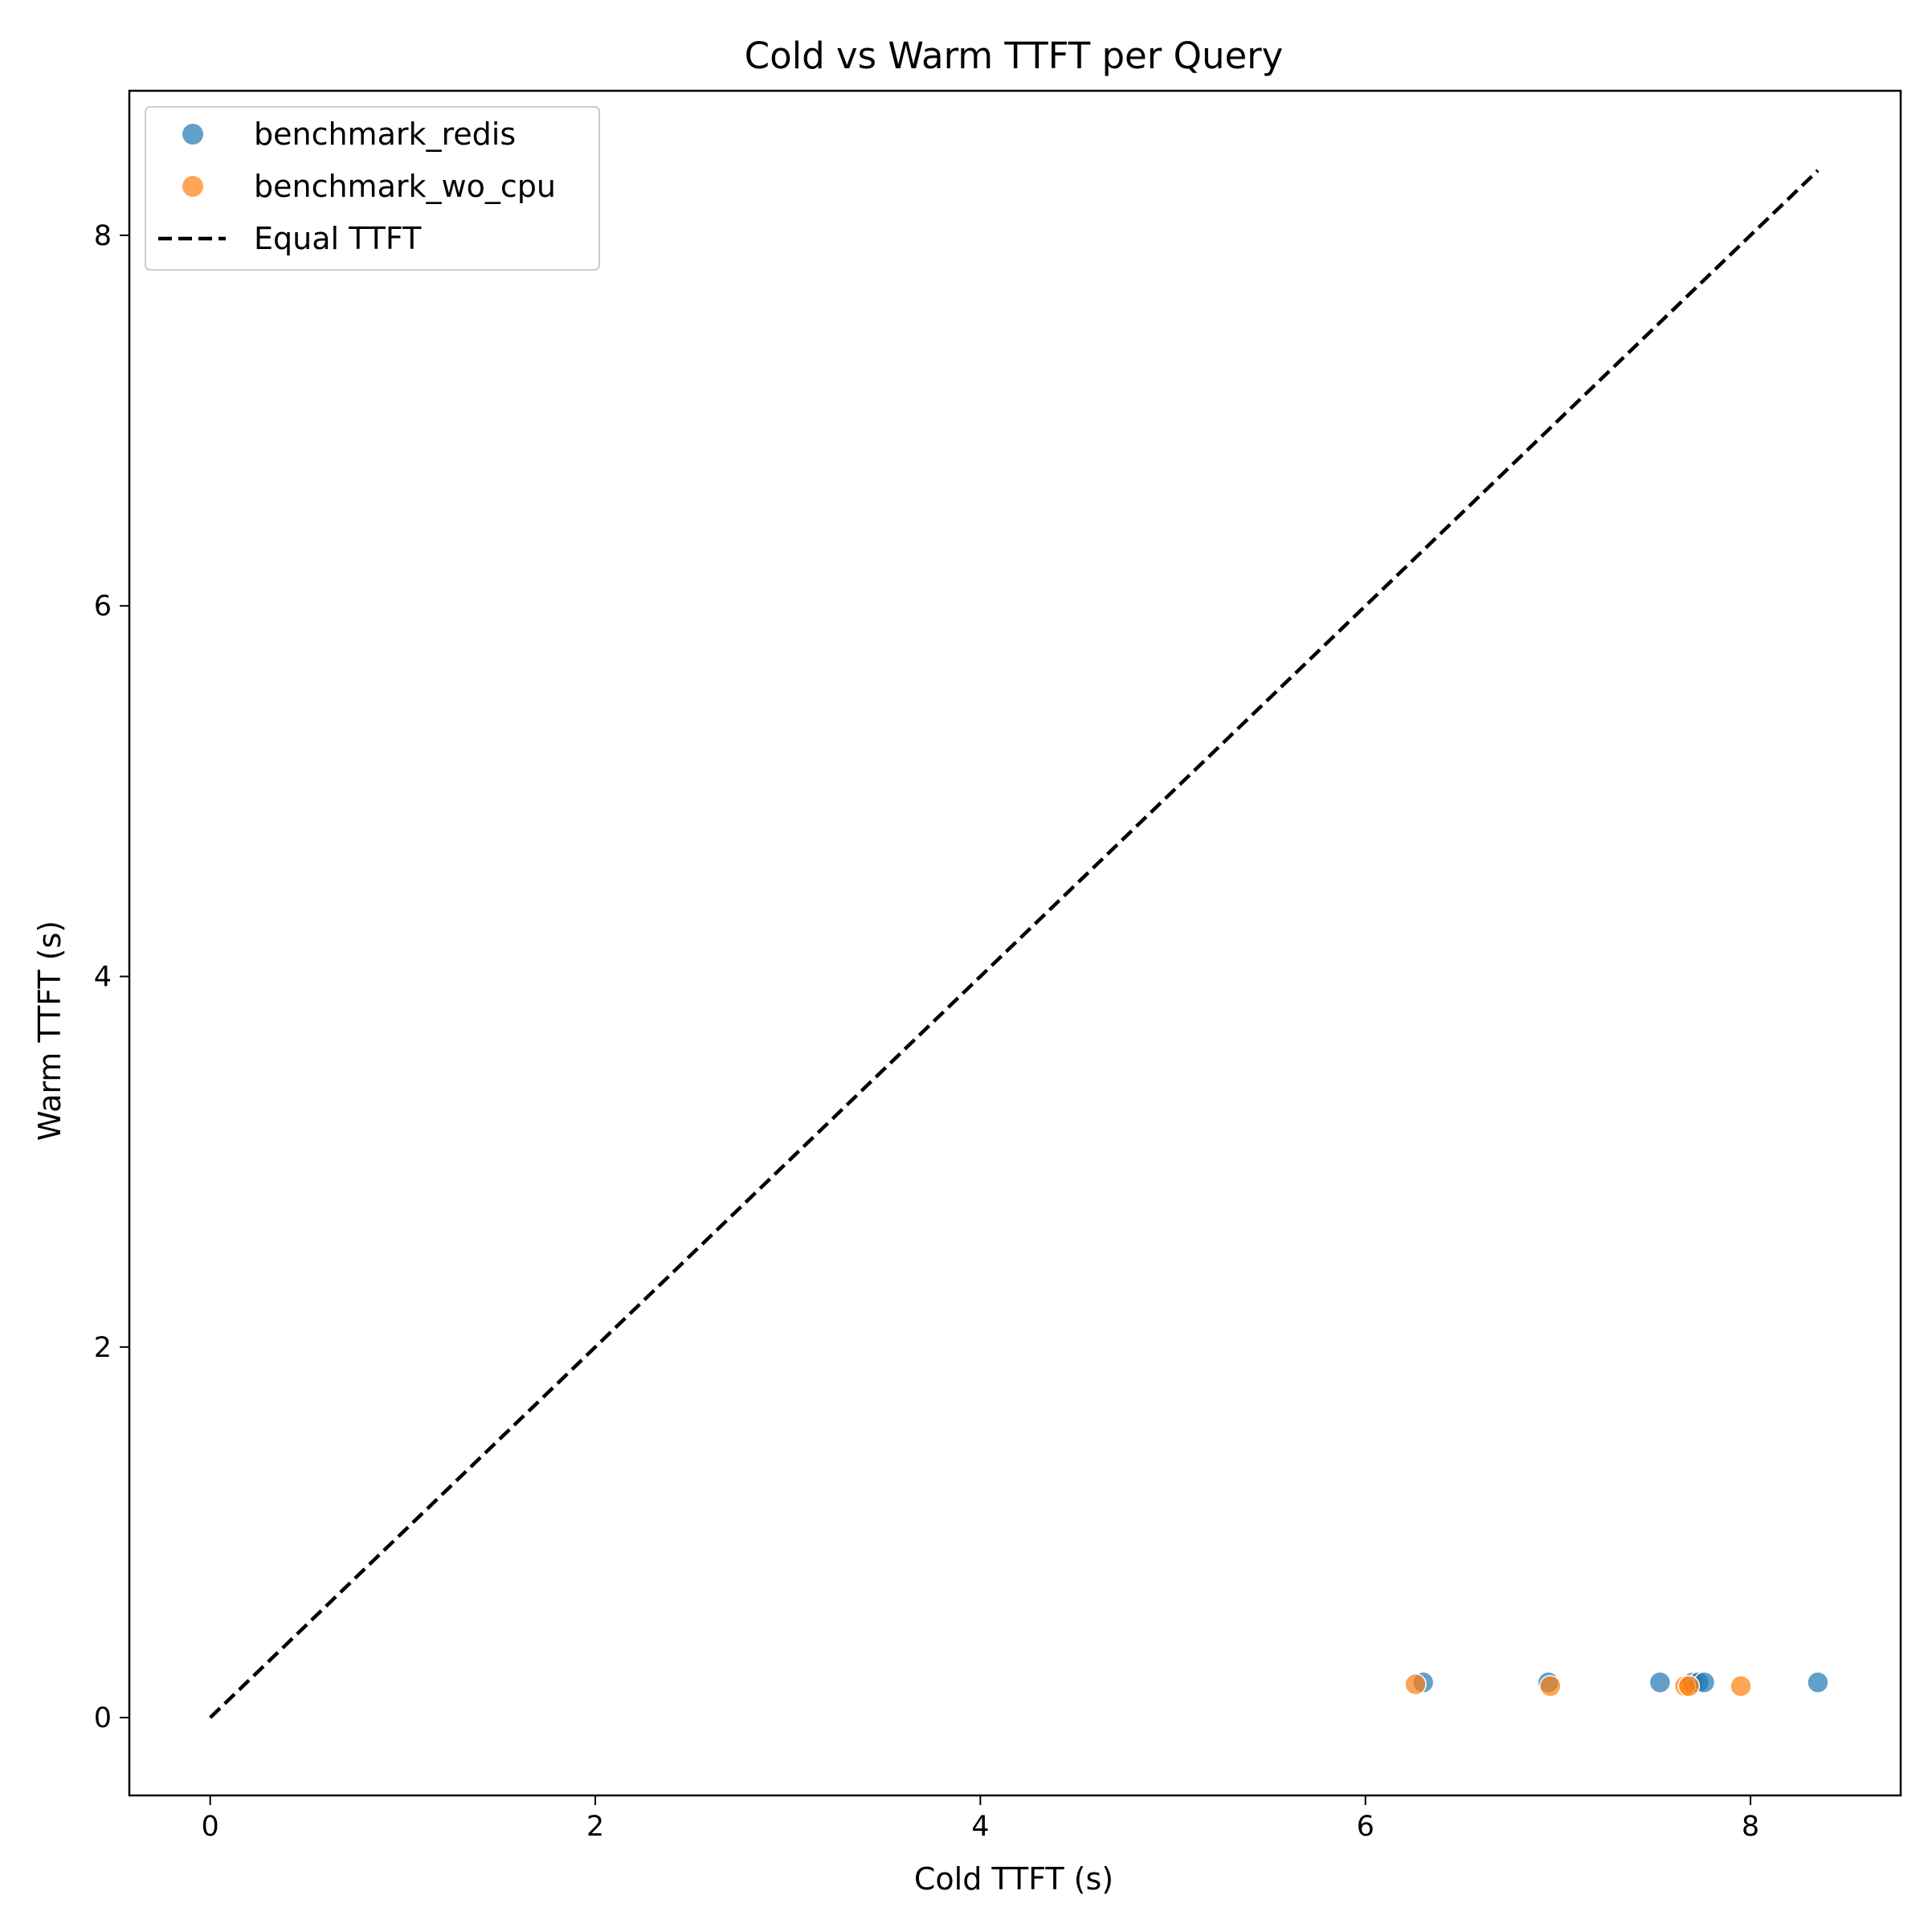  What do you see at coordinates (192, 134) in the screenshot?
I see `legend-marker-benchmark-redis` at bounding box center [192, 134].